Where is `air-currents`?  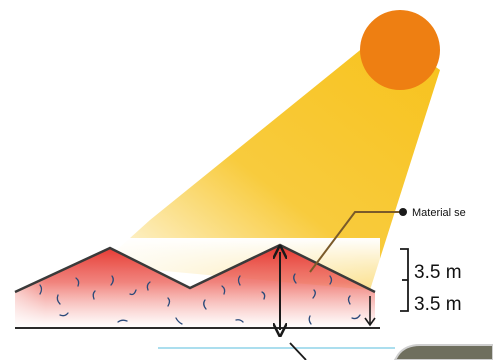
air-currents is located at coordinates (200, 299).